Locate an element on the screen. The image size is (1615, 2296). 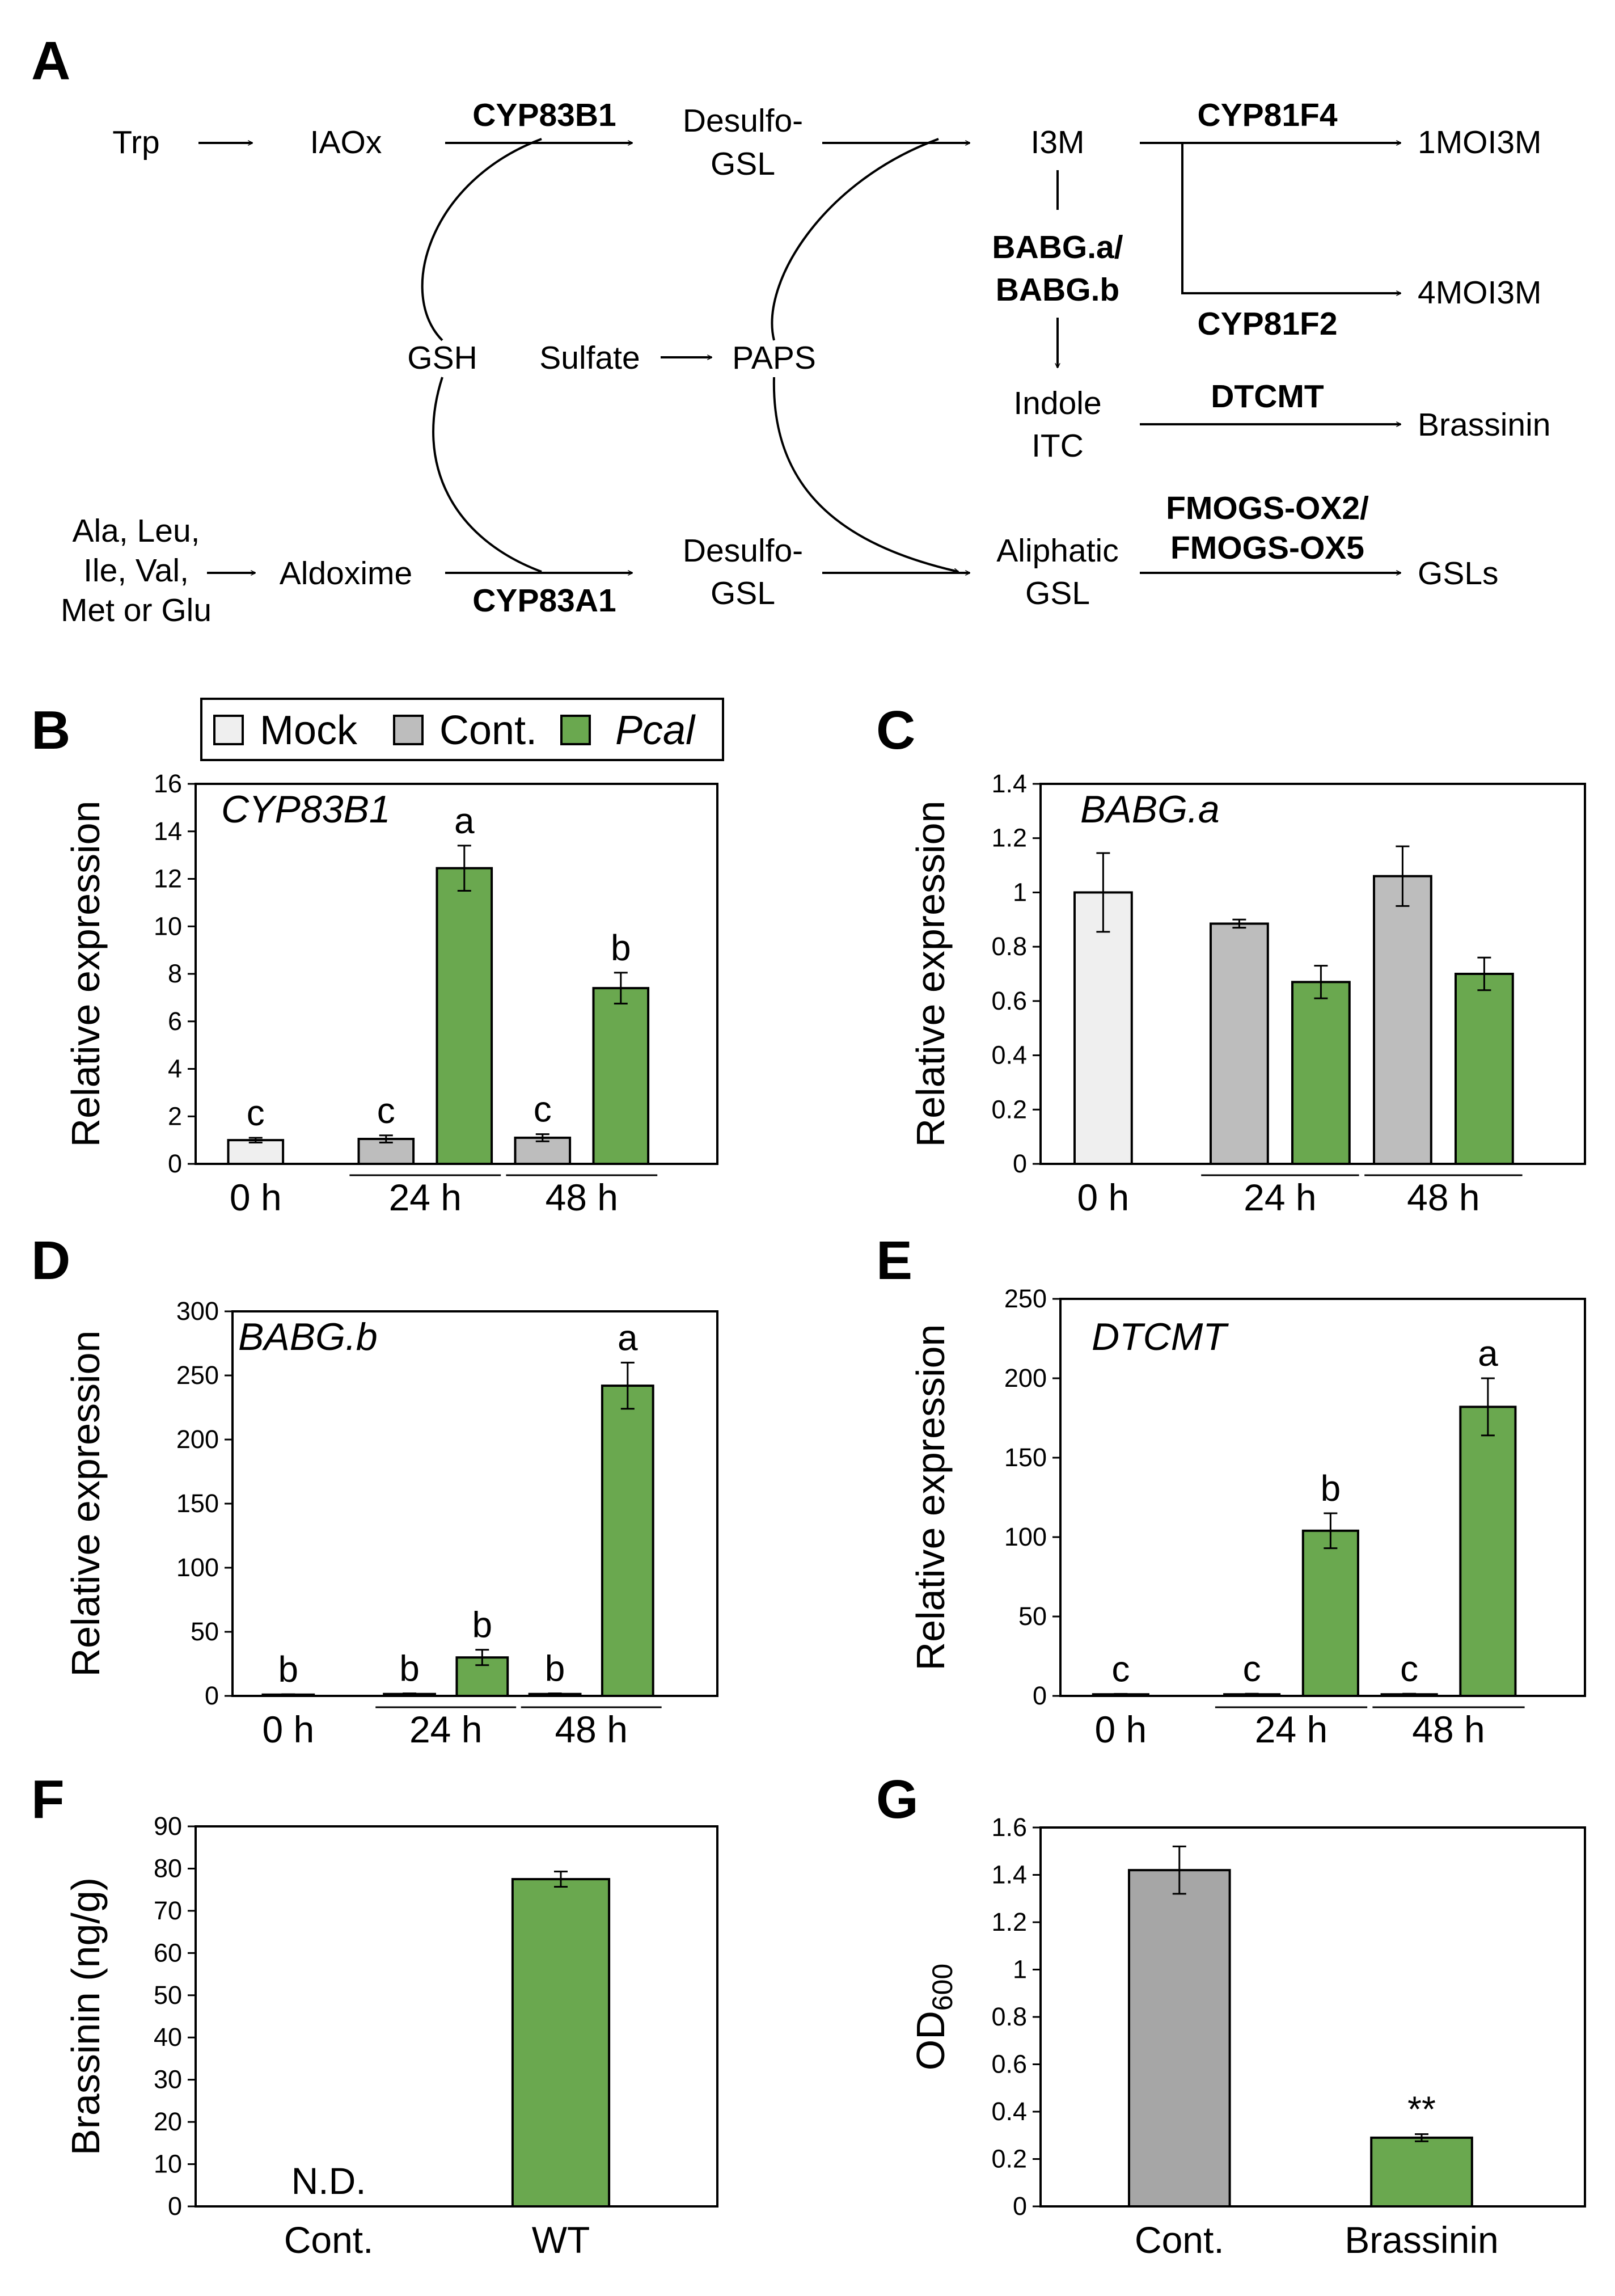
node-desulfo-gsl-1-line1: Desulfo- is located at coordinates (743, 121).